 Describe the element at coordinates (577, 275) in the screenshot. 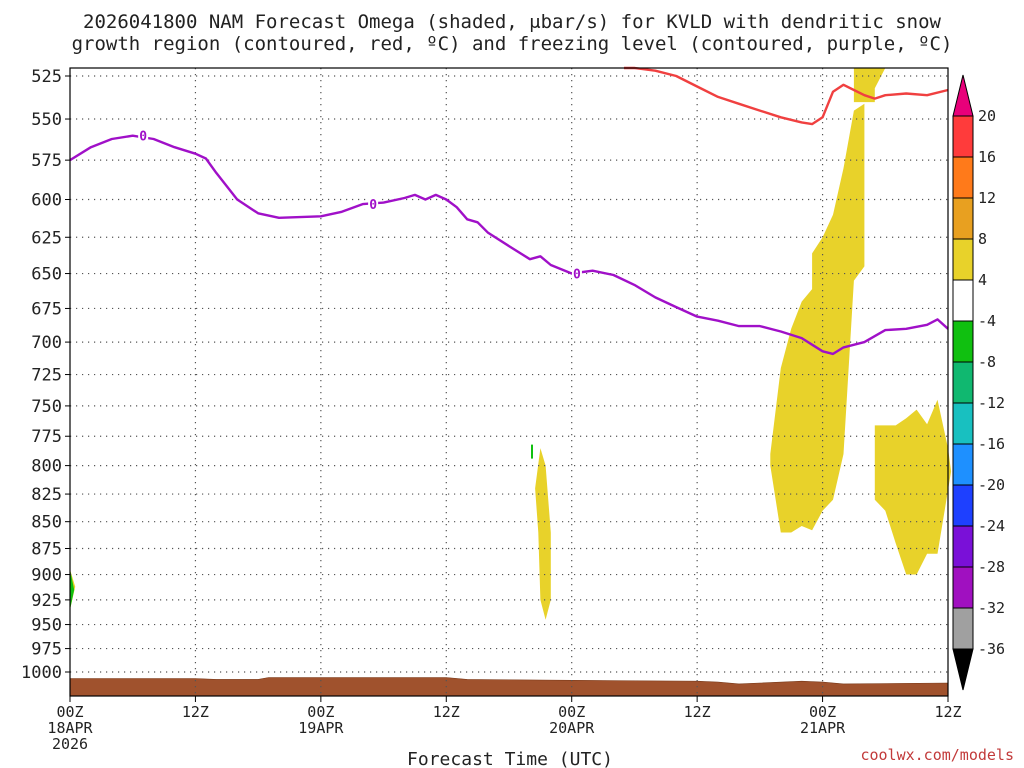

I see `freezing-level-label-2: 0` at that location.